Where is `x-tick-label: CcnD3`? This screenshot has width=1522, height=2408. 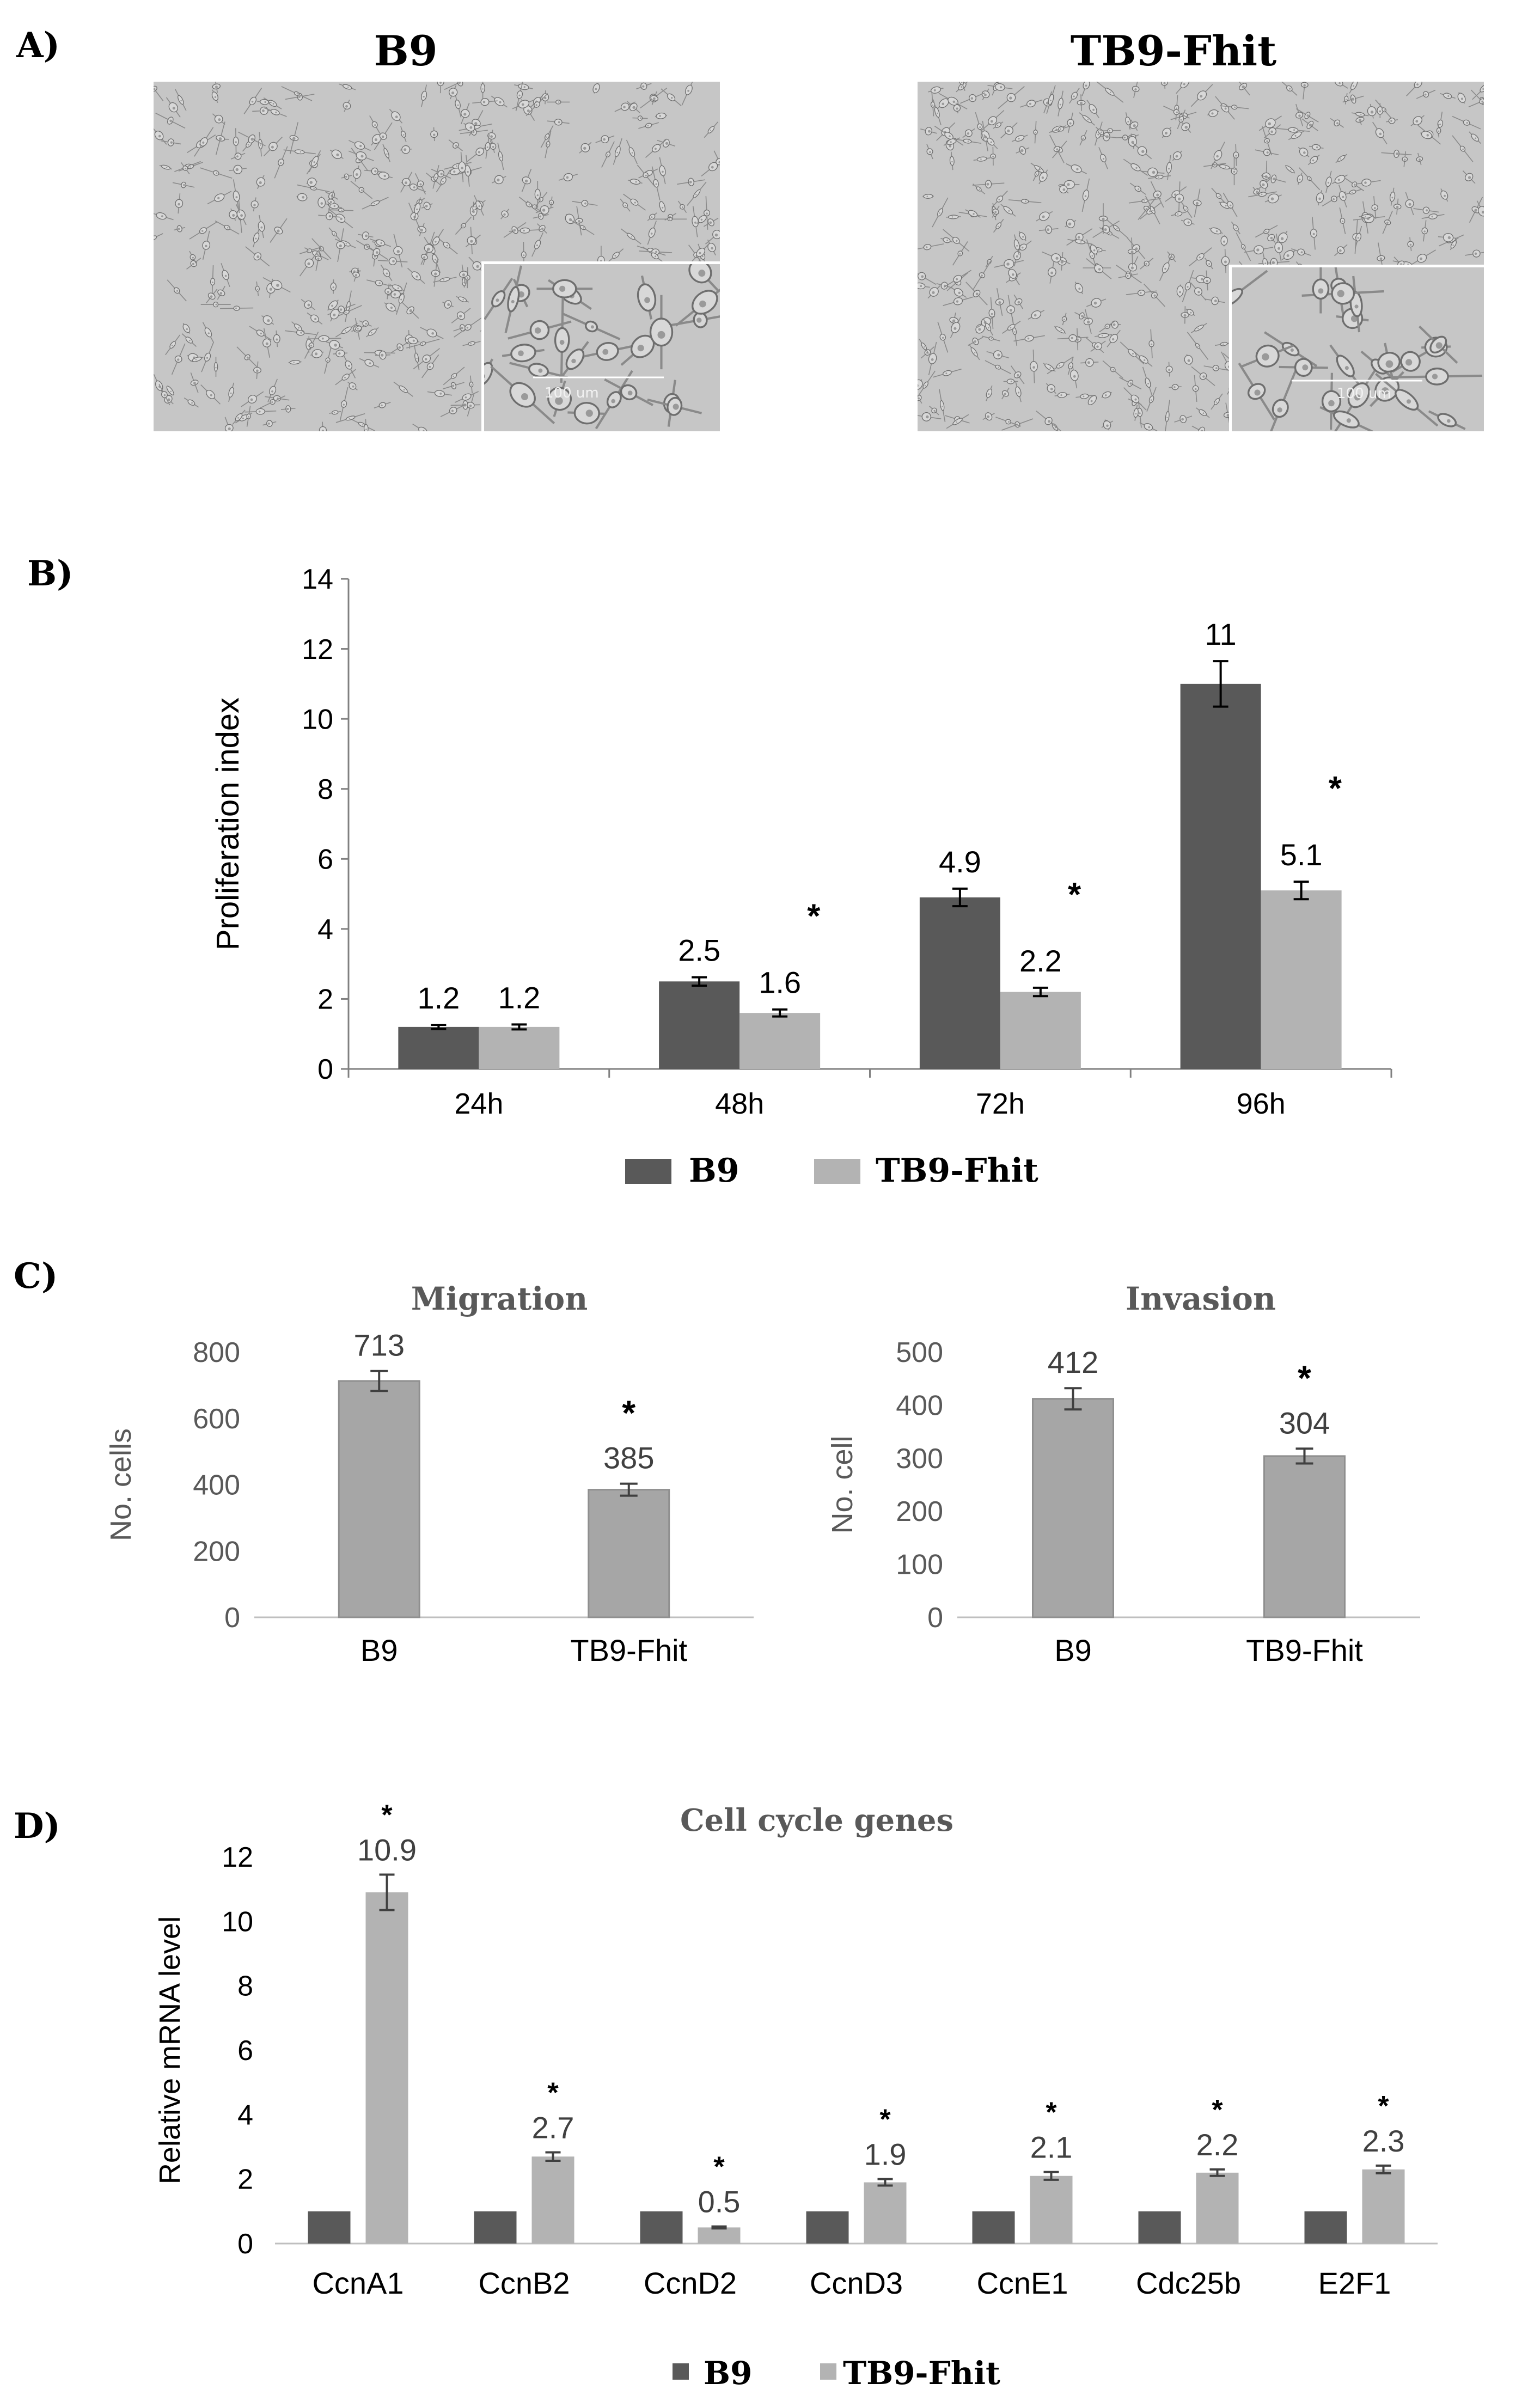
x-tick-label: CcnD3 is located at coordinates (856, 2283).